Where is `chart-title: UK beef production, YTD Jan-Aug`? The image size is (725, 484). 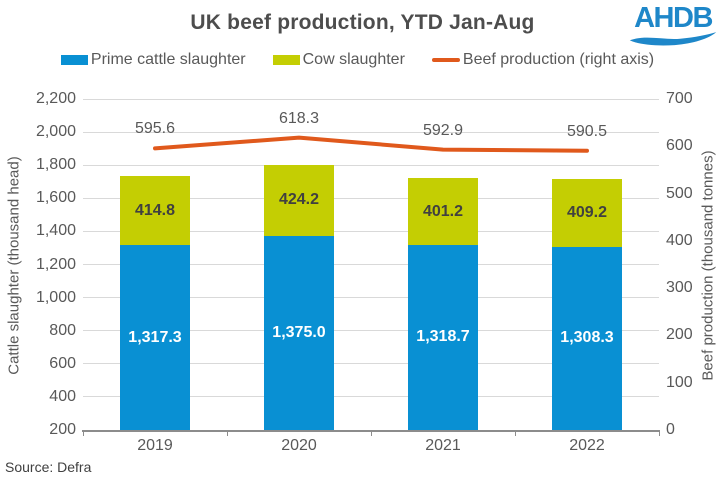 chart-title: UK beef production, YTD Jan-Aug is located at coordinates (362, 22).